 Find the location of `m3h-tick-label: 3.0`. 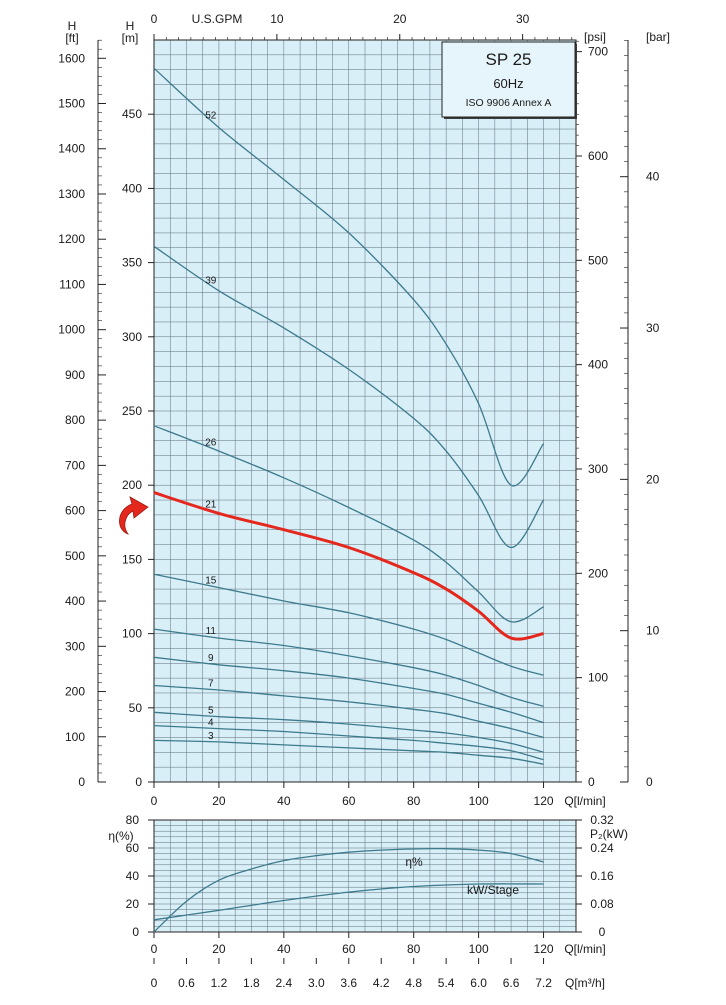

m3h-tick-label: 3.0 is located at coordinates (316, 983).